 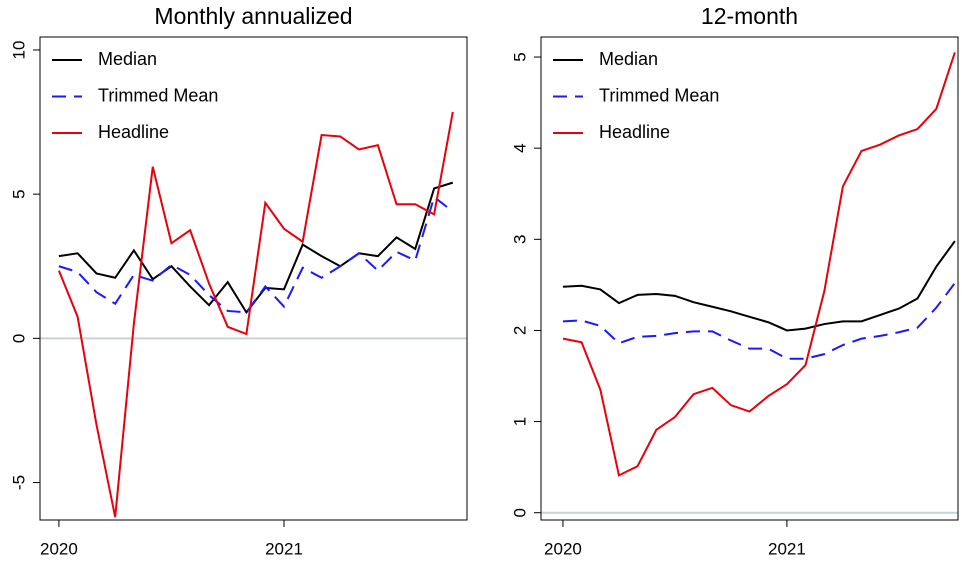 I want to click on y-tick-label: 3, so click(x=519, y=239).